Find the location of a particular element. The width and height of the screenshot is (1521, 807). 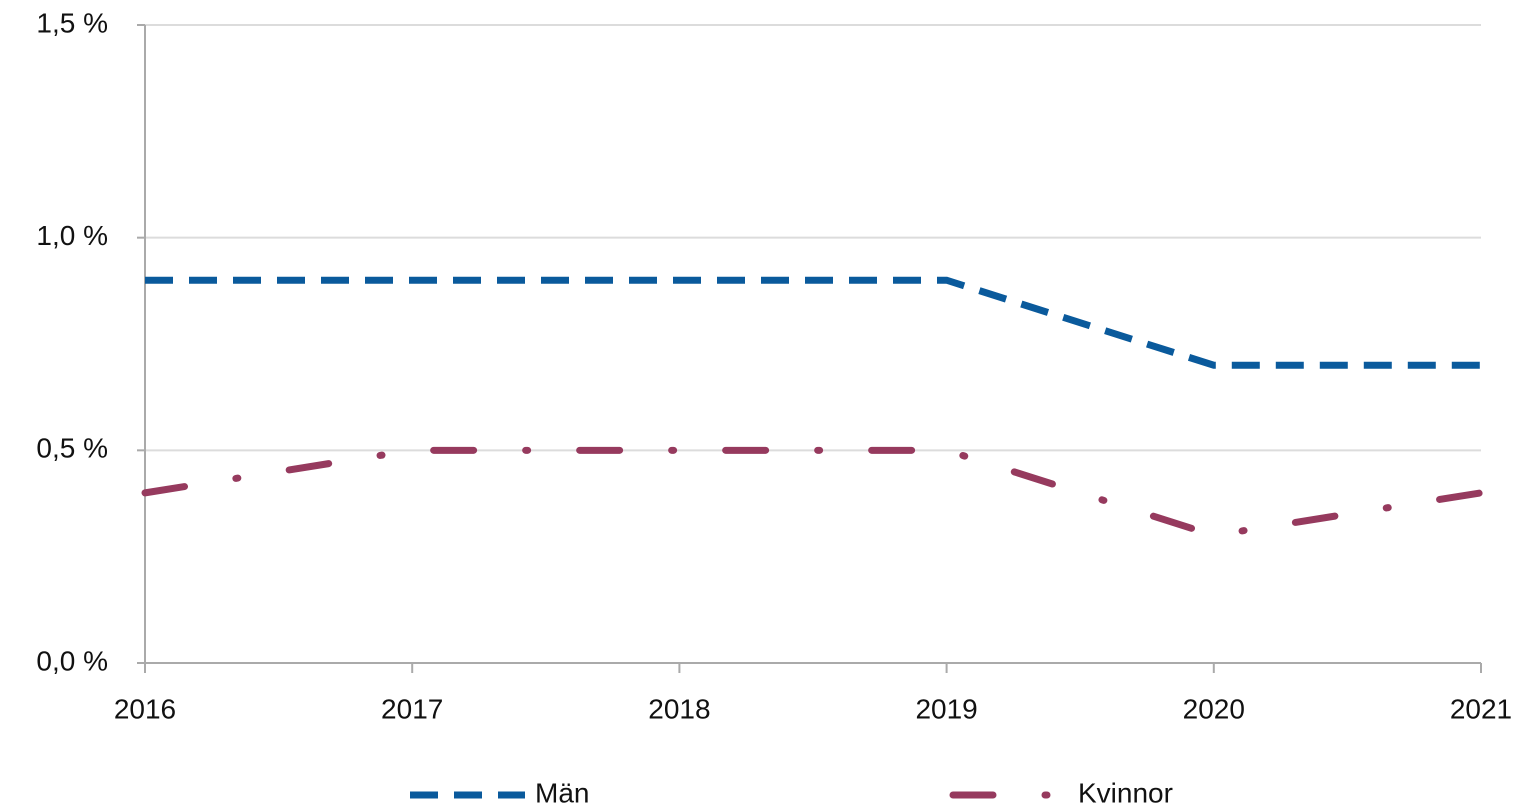

x-tick-label: 2018 is located at coordinates (679, 708).